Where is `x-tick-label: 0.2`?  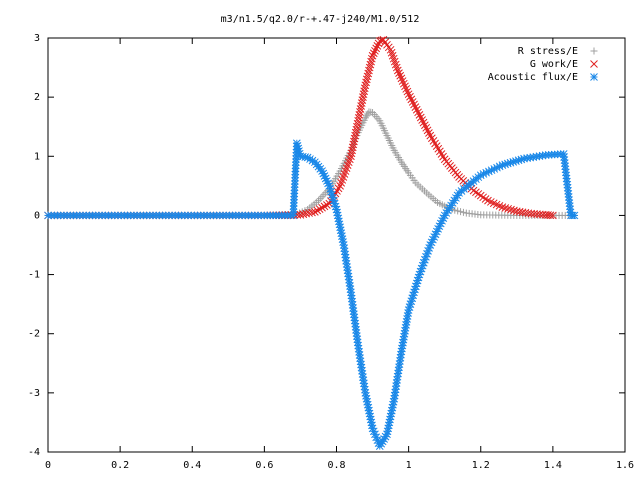 x-tick-label: 0.2 is located at coordinates (120, 465).